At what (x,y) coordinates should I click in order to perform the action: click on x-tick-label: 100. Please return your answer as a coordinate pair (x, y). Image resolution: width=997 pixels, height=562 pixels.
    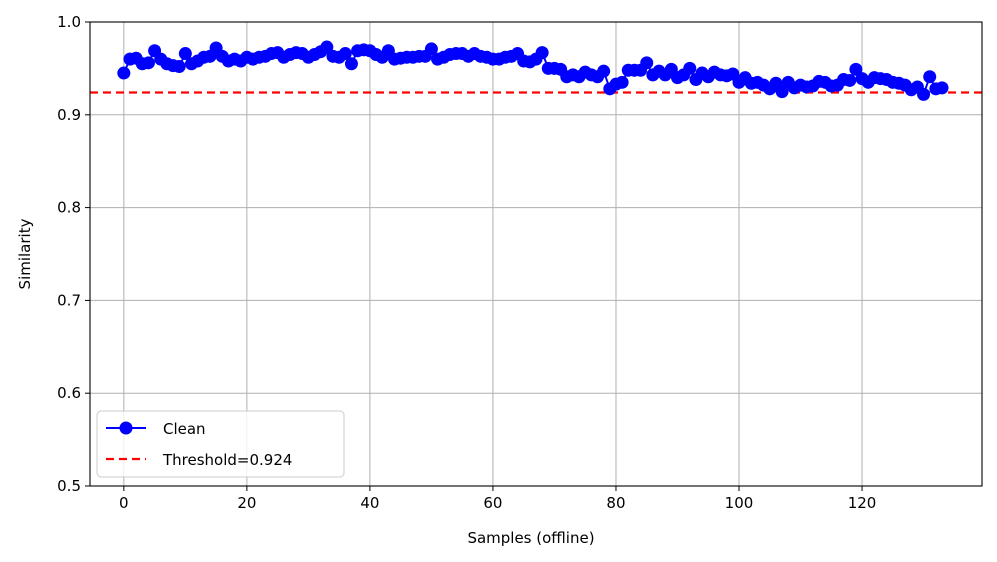
    Looking at the image, I should click on (739, 503).